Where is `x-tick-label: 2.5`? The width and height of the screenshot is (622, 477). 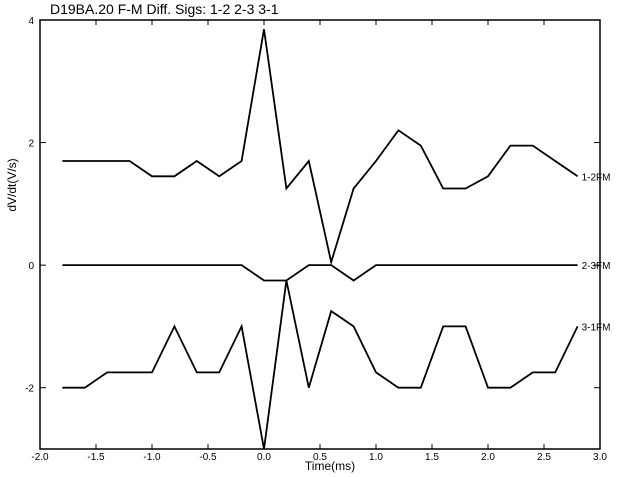 x-tick-label: 2.5 is located at coordinates (544, 457).